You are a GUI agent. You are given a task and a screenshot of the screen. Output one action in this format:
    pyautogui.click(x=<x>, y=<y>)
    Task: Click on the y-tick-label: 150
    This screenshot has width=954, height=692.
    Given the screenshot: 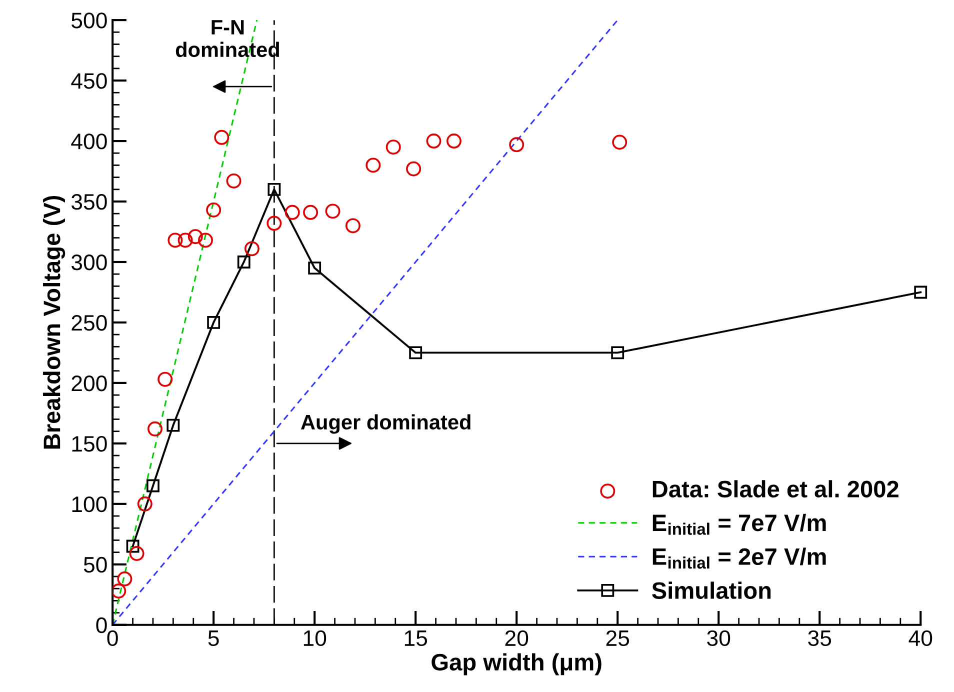 What is the action you would take?
    pyautogui.click(x=89, y=444)
    